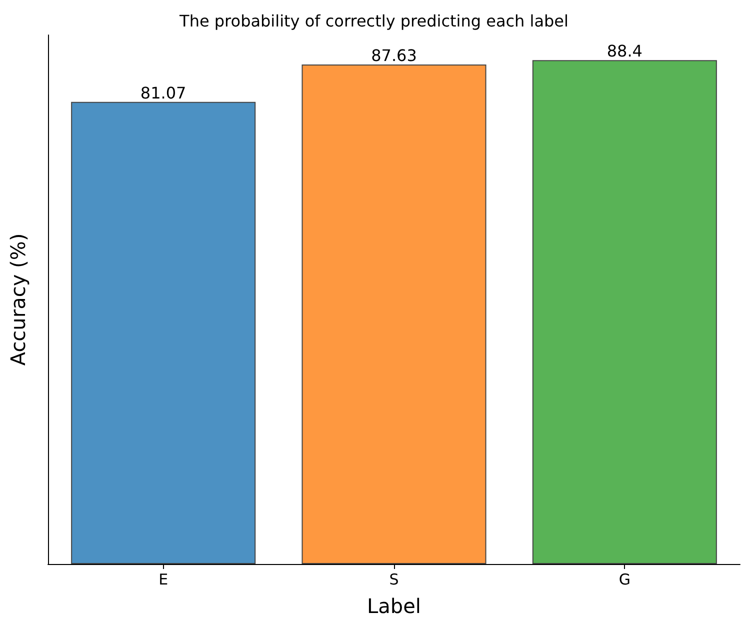 The width and height of the screenshot is (748, 621). What do you see at coordinates (163, 92) in the screenshot?
I see `data-label: 81.07` at bounding box center [163, 92].